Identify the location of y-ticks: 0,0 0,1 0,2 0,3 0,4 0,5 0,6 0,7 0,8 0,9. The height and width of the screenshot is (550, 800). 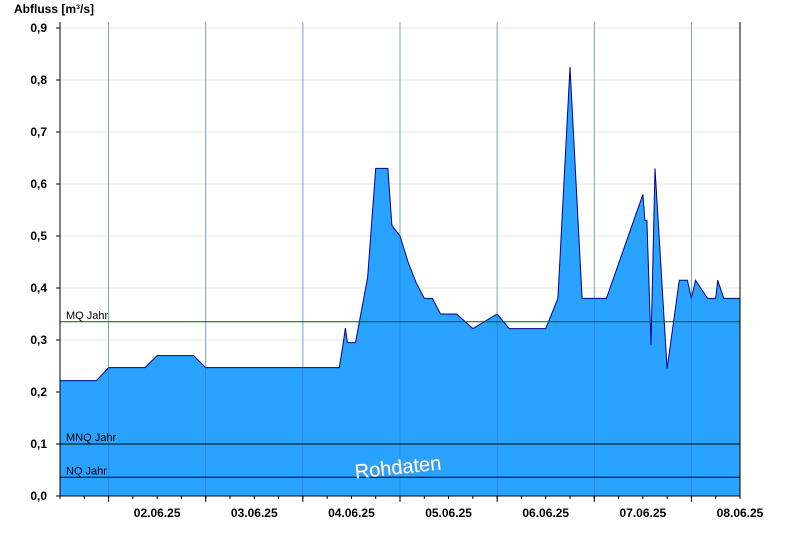
(45, 262).